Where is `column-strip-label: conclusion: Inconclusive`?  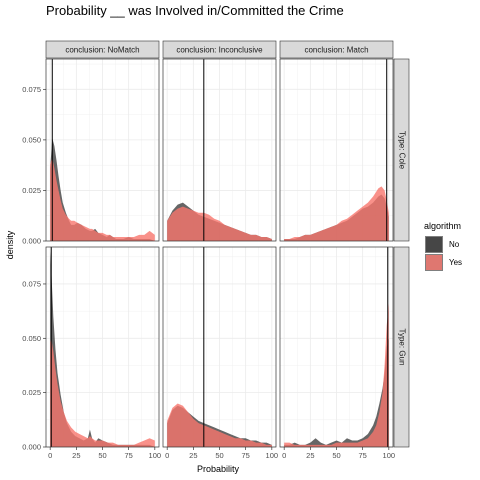
column-strip-label: conclusion: Inconclusive is located at coordinates (219, 50).